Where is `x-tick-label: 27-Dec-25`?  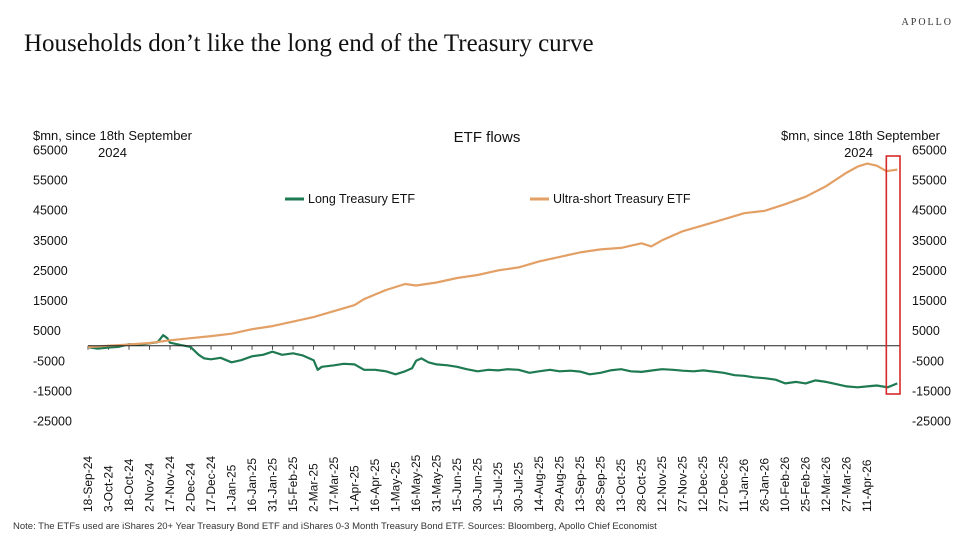 x-tick-label: 27-Dec-25 is located at coordinates (724, 484).